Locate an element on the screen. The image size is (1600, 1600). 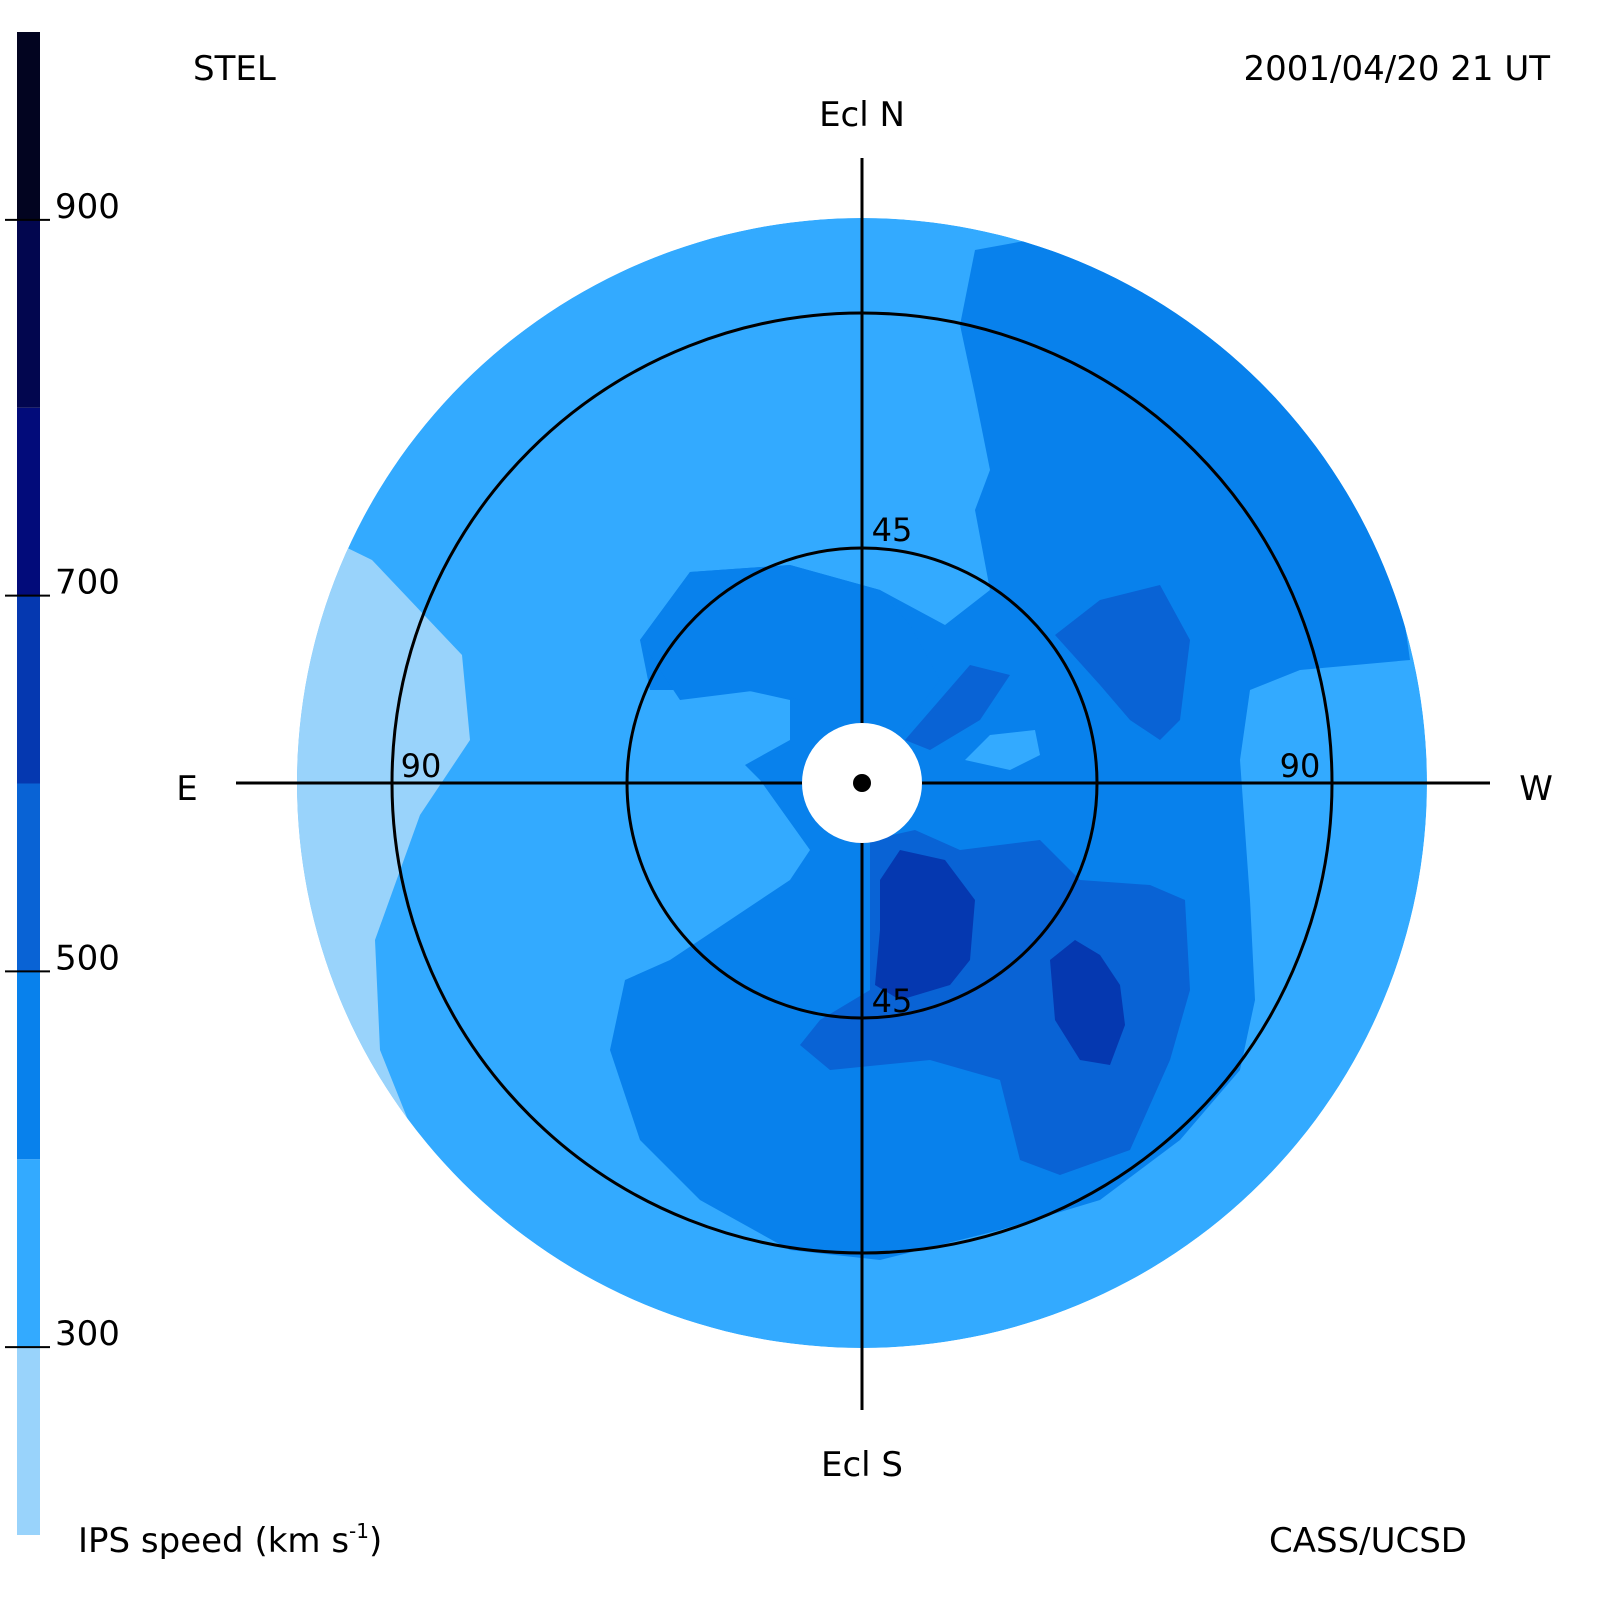
colorbar-ticks: 900 700 500 300 is located at coordinates (62, 770).